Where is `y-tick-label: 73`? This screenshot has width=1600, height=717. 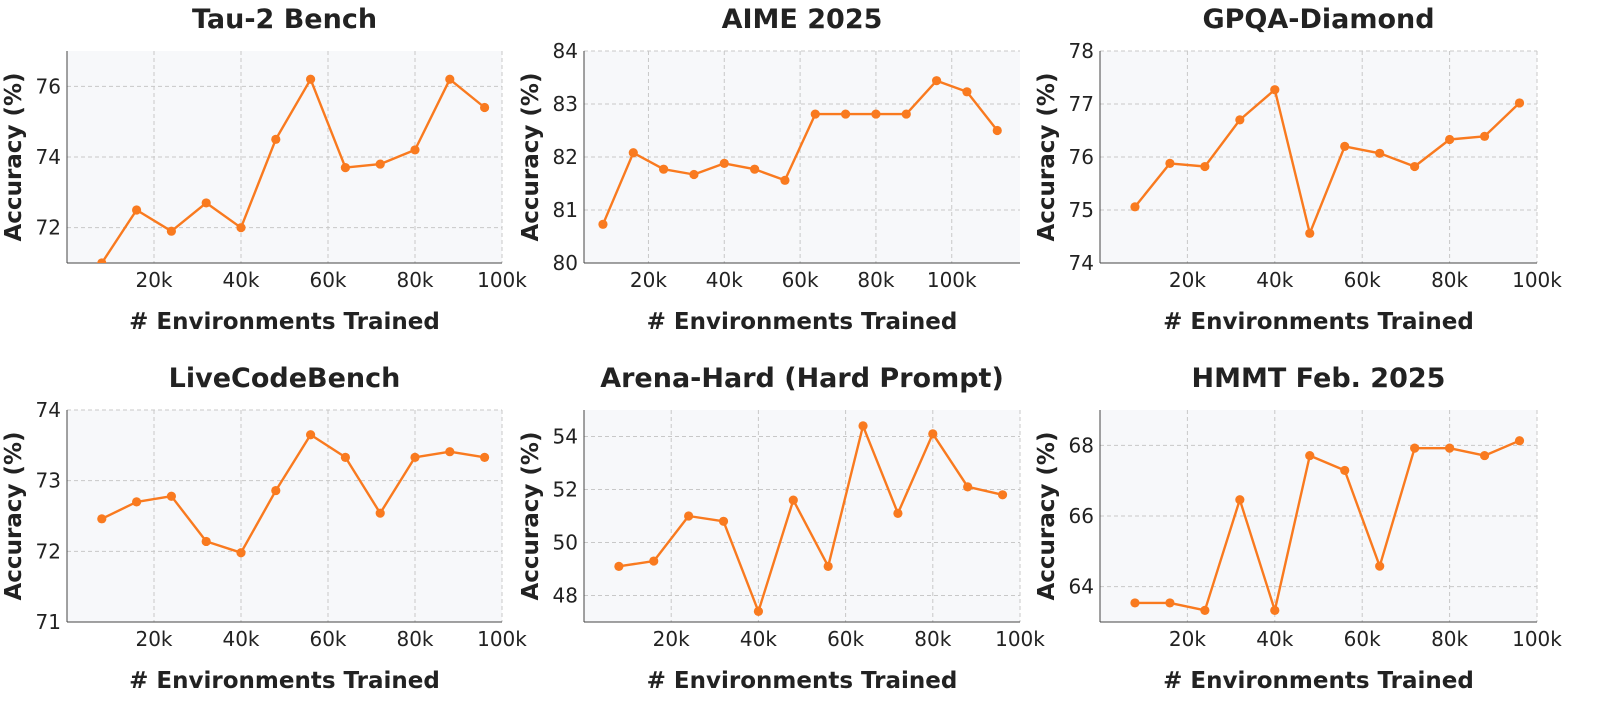 y-tick-label: 73 is located at coordinates (48, 481).